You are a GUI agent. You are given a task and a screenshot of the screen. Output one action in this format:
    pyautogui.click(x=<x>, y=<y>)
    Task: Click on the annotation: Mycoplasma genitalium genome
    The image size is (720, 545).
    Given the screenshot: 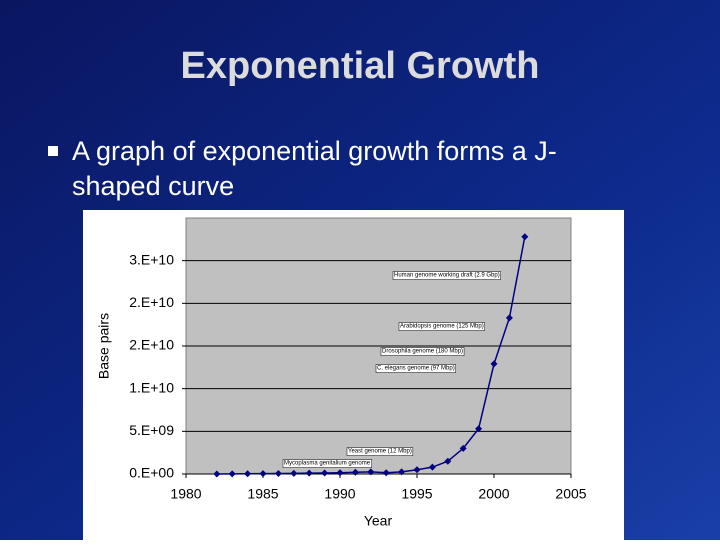 What is the action you would take?
    pyautogui.click(x=327, y=464)
    